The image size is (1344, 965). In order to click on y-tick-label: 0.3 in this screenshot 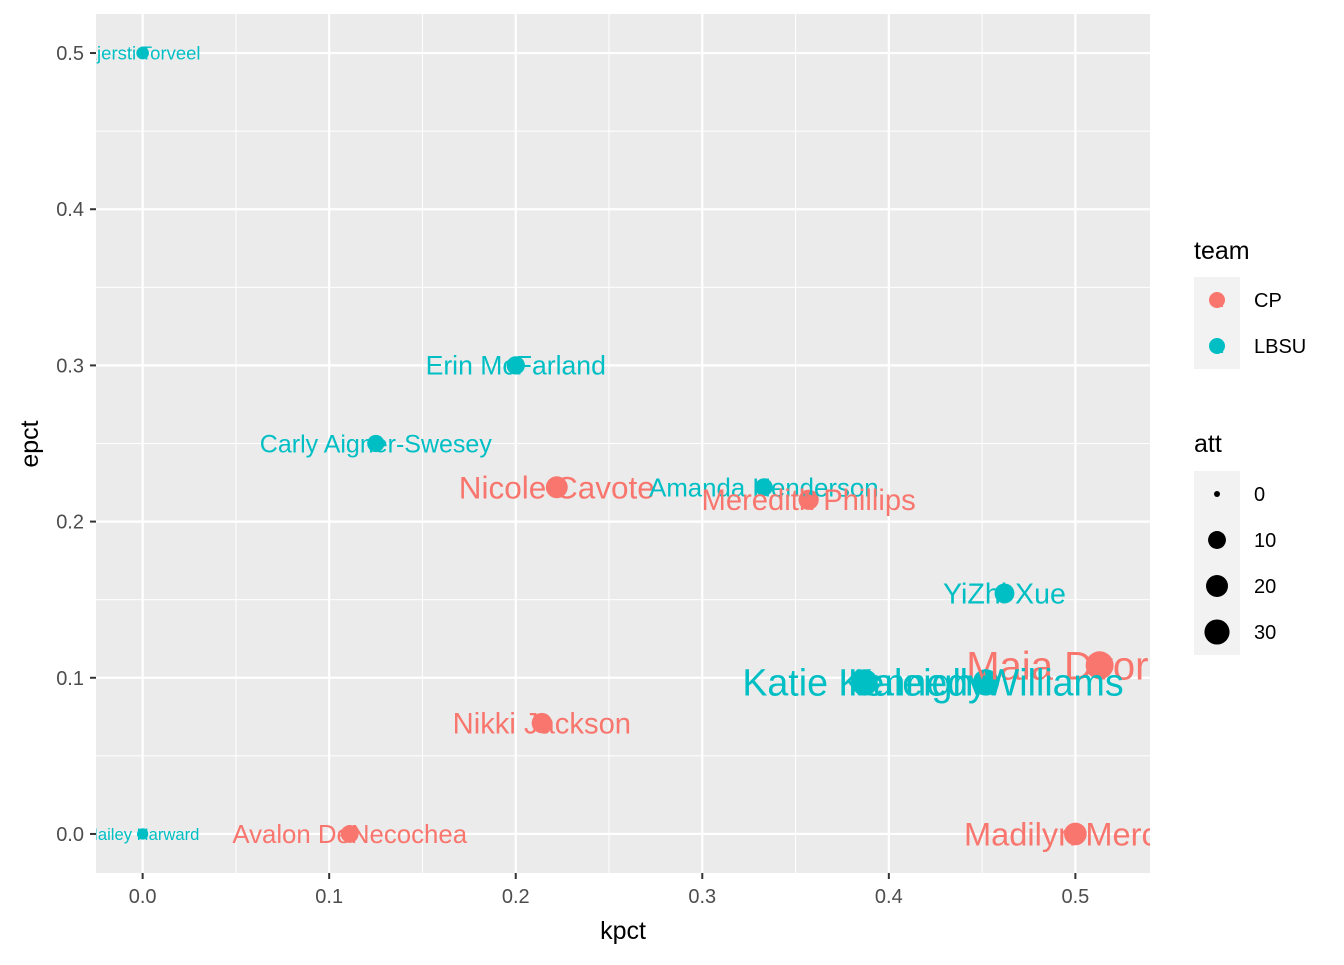, I will do `click(70, 366)`.